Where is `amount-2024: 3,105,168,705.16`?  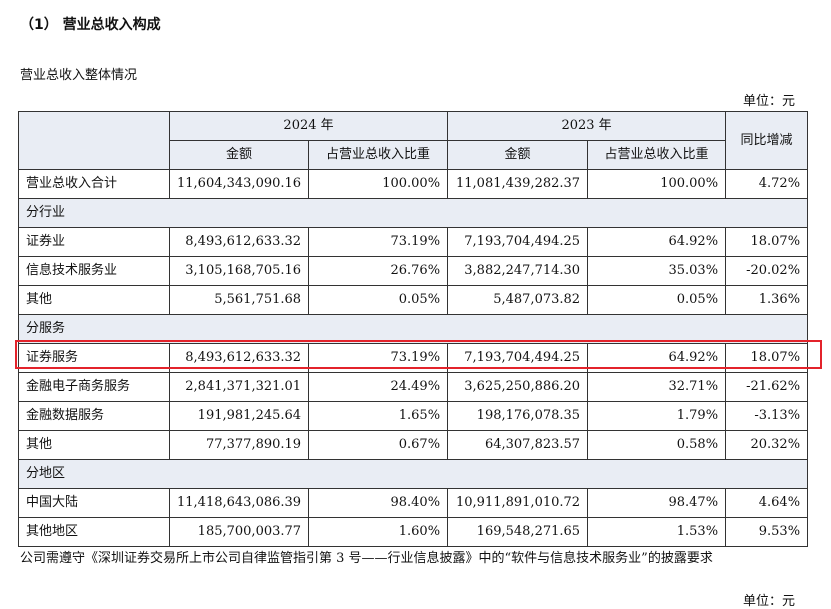 amount-2024: 3,105,168,705.16 is located at coordinates (239, 271).